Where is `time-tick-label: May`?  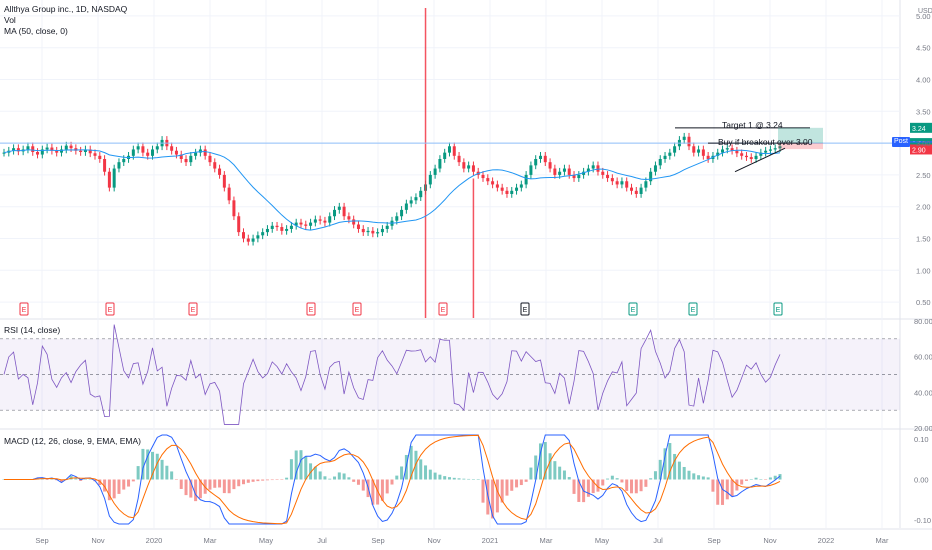
time-tick-label: May is located at coordinates (602, 540).